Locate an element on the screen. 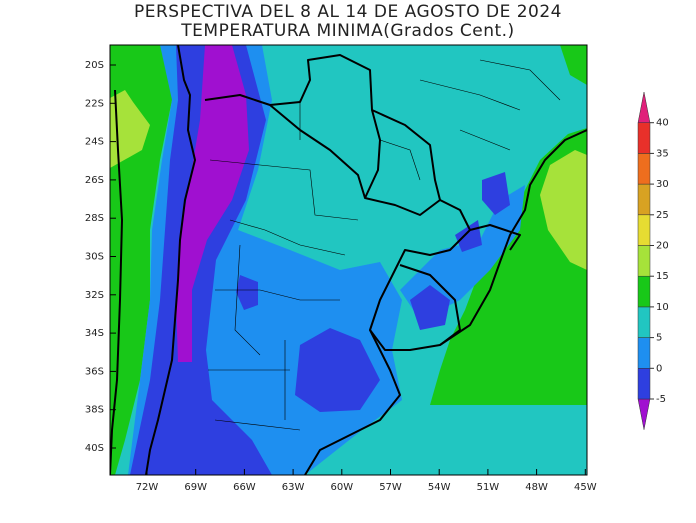 This screenshot has width=696, height=523. lat-label: 34S is located at coordinates (94, 333).